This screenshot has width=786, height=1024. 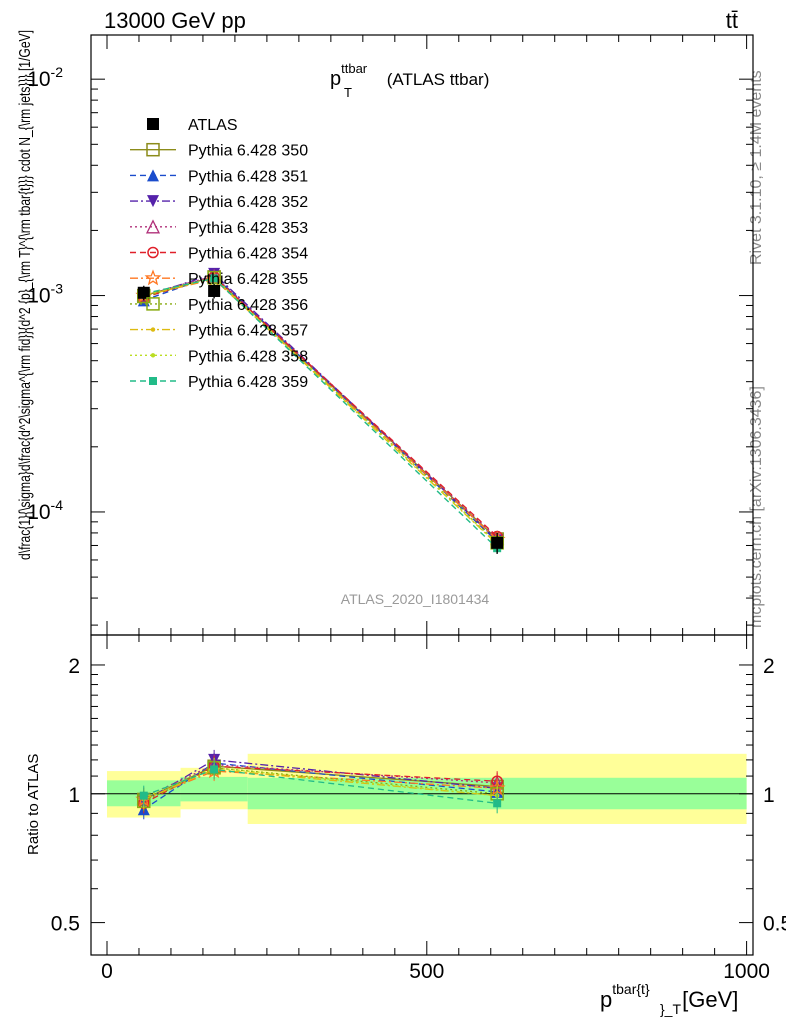 I want to click on legend-entry: Pythia 6.428 352, so click(x=219, y=202).